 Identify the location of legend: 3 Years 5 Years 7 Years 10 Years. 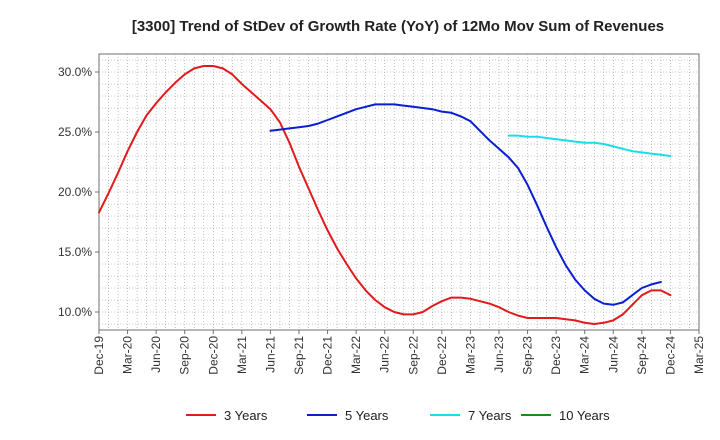
(398, 415).